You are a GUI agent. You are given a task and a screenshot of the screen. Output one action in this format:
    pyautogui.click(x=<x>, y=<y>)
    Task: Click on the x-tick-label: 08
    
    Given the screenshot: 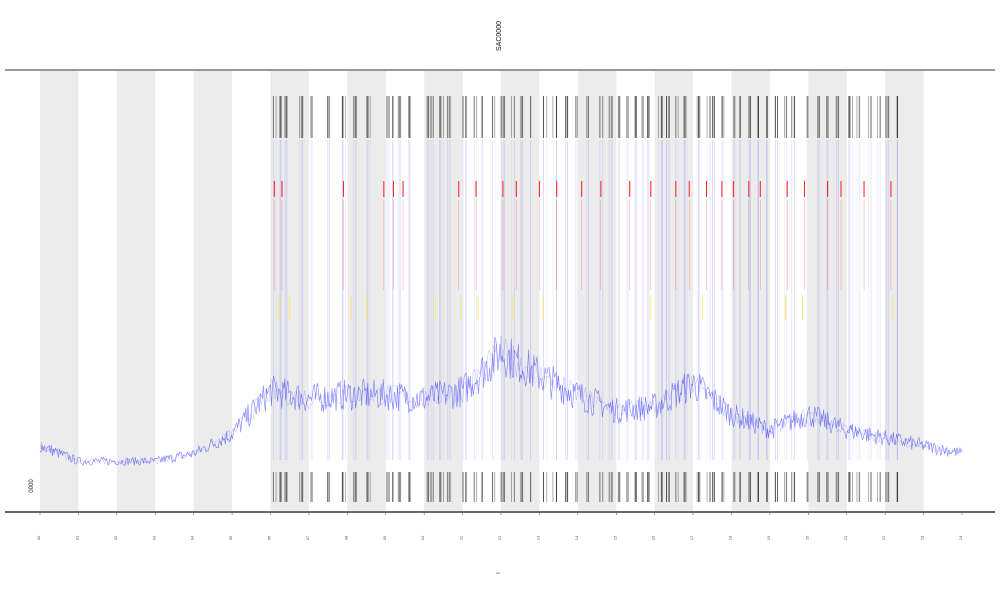 What is the action you would take?
    pyautogui.click(x=345, y=537)
    